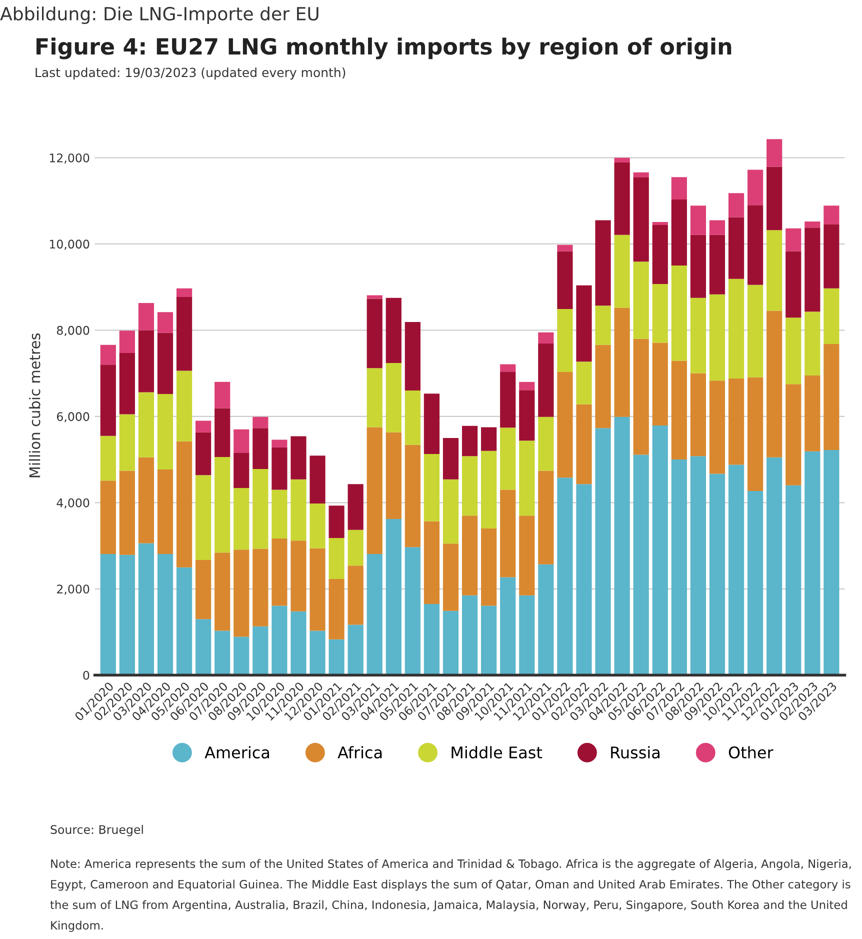 This screenshot has width=862, height=939. I want to click on source-note: Source: Bruegel, so click(96, 830).